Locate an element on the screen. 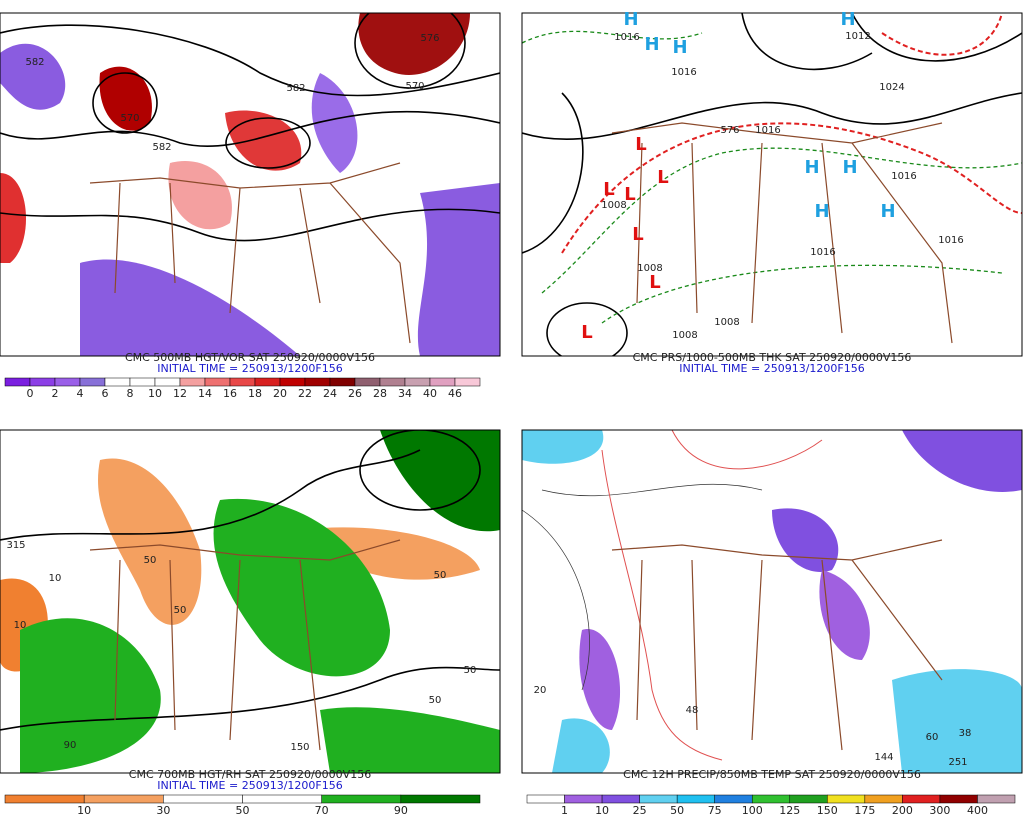 This screenshot has height=819, width=1024. colorbar-label: 400 is located at coordinates (977, 810).